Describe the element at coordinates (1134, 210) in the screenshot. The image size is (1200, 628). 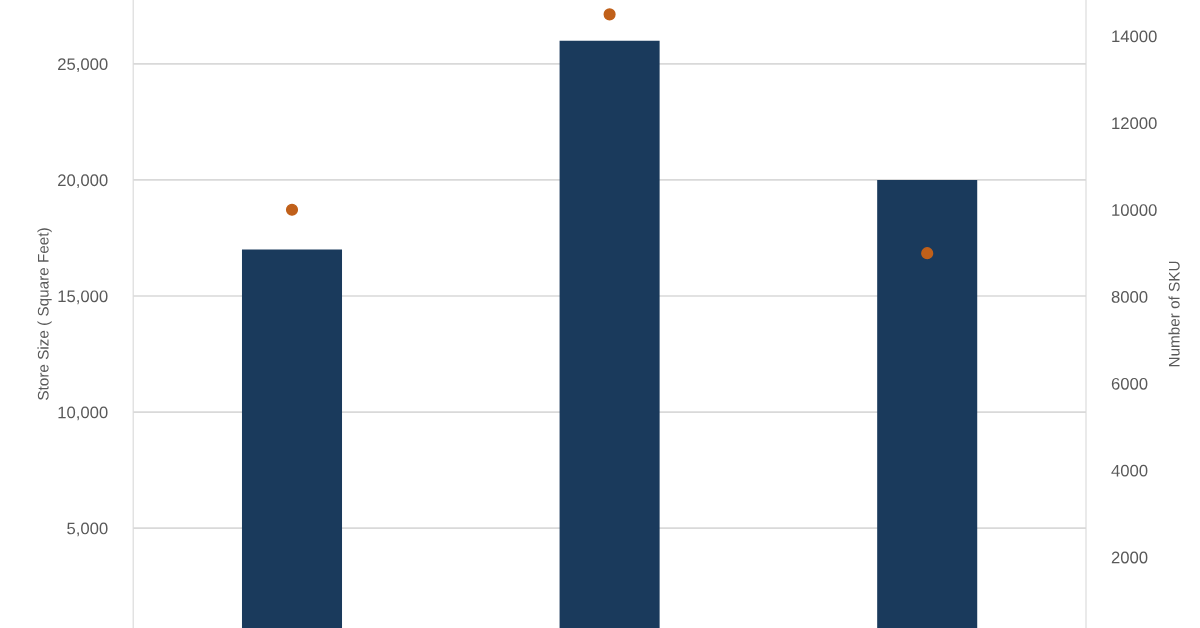
I see `y2-tick-label: 10000` at that location.